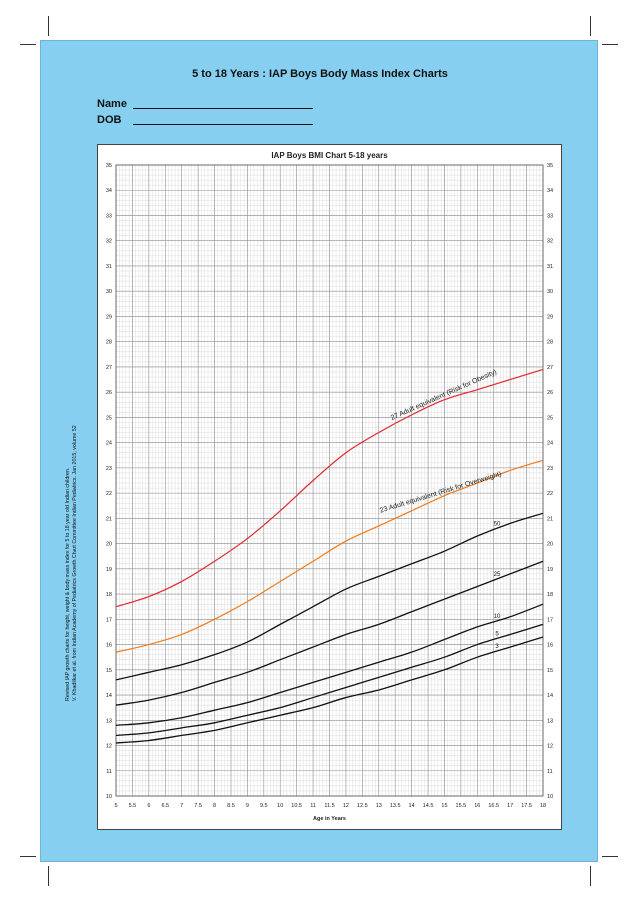 The image size is (638, 903). Describe the element at coordinates (329, 819) in the screenshot. I see `x-axis-label: Age in Years` at that location.